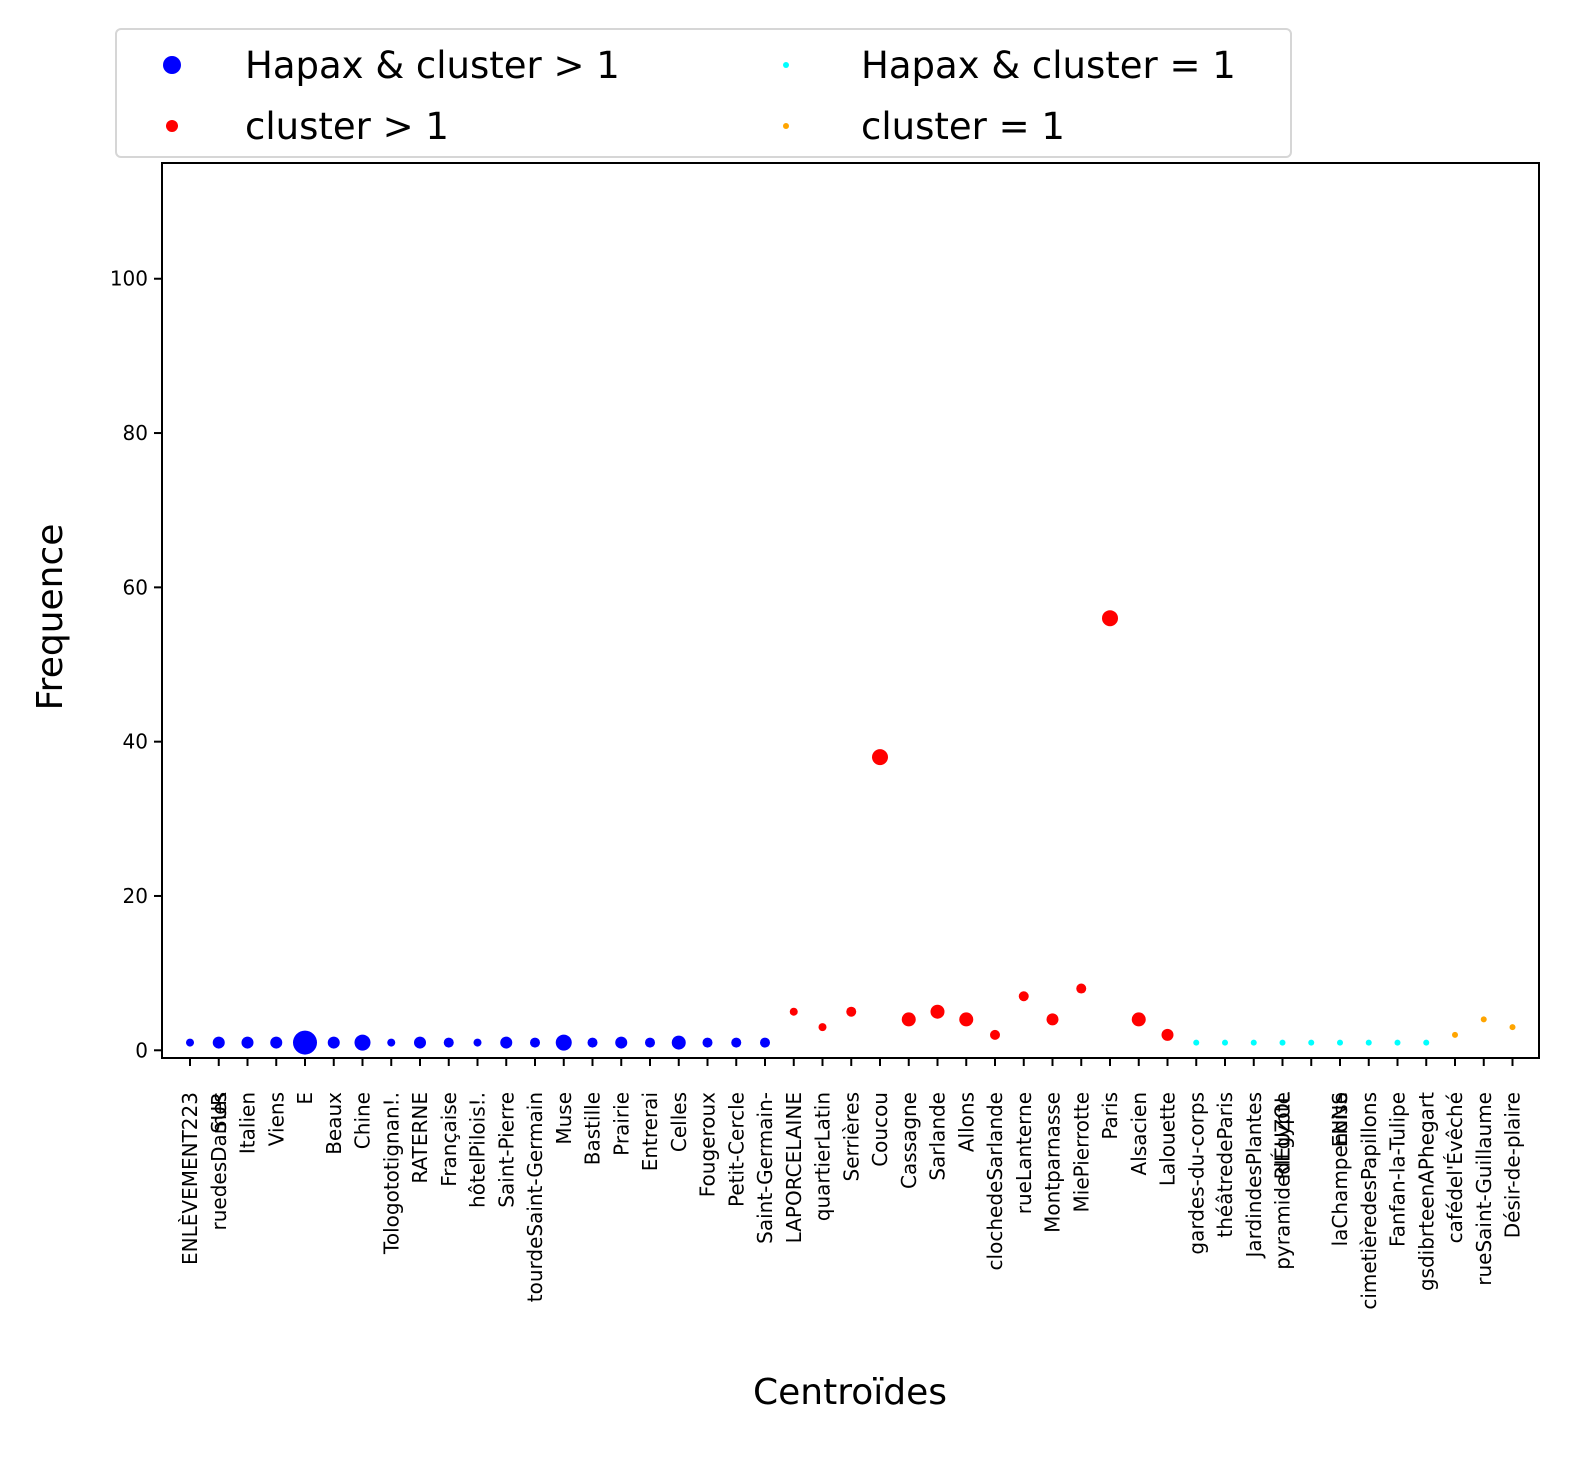 The width and height of the screenshot is (1588, 1461). I want to click on x-tick-label: Prairie, so click(621, 1124).